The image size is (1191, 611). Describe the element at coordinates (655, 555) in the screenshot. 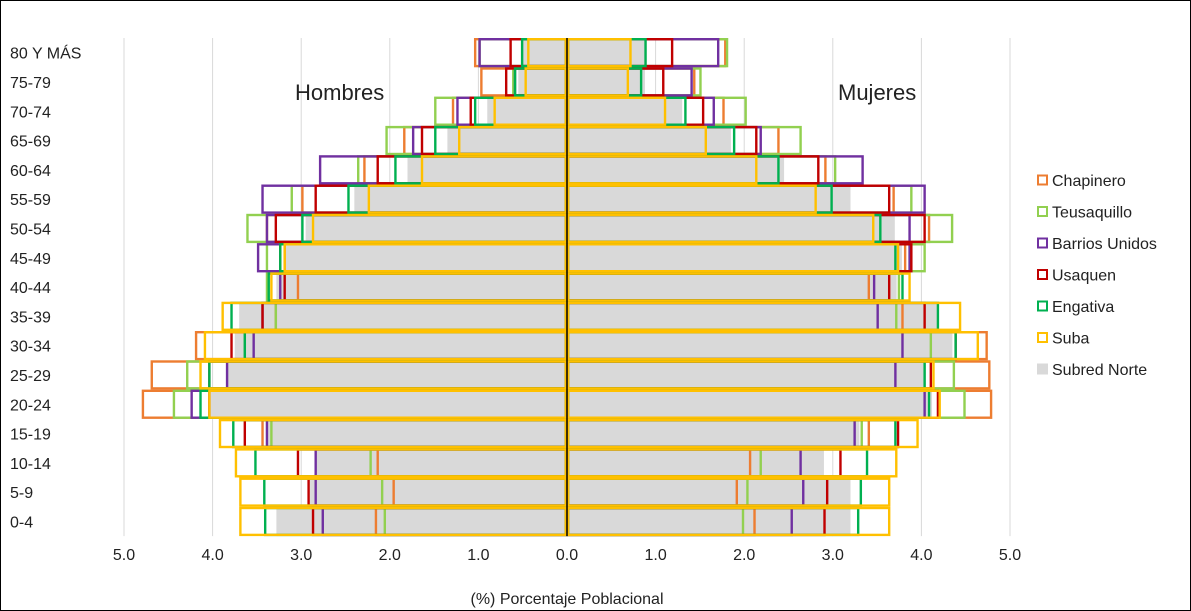

I see `x-tick-label-6: 1.0` at that location.